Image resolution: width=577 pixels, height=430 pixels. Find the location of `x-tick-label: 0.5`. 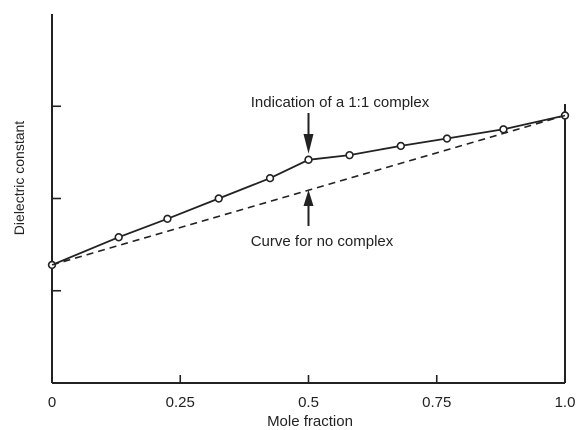

x-tick-label: 0.5 is located at coordinates (308, 402).